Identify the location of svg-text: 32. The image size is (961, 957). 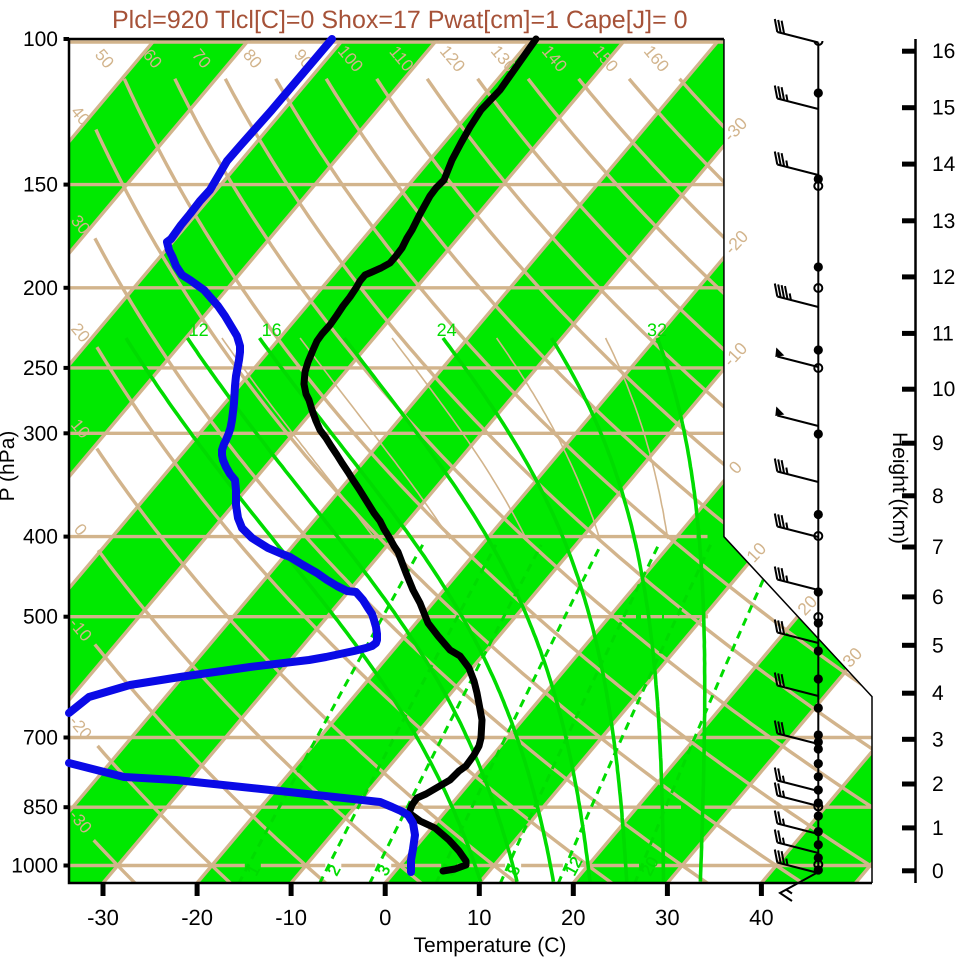
(657, 330).